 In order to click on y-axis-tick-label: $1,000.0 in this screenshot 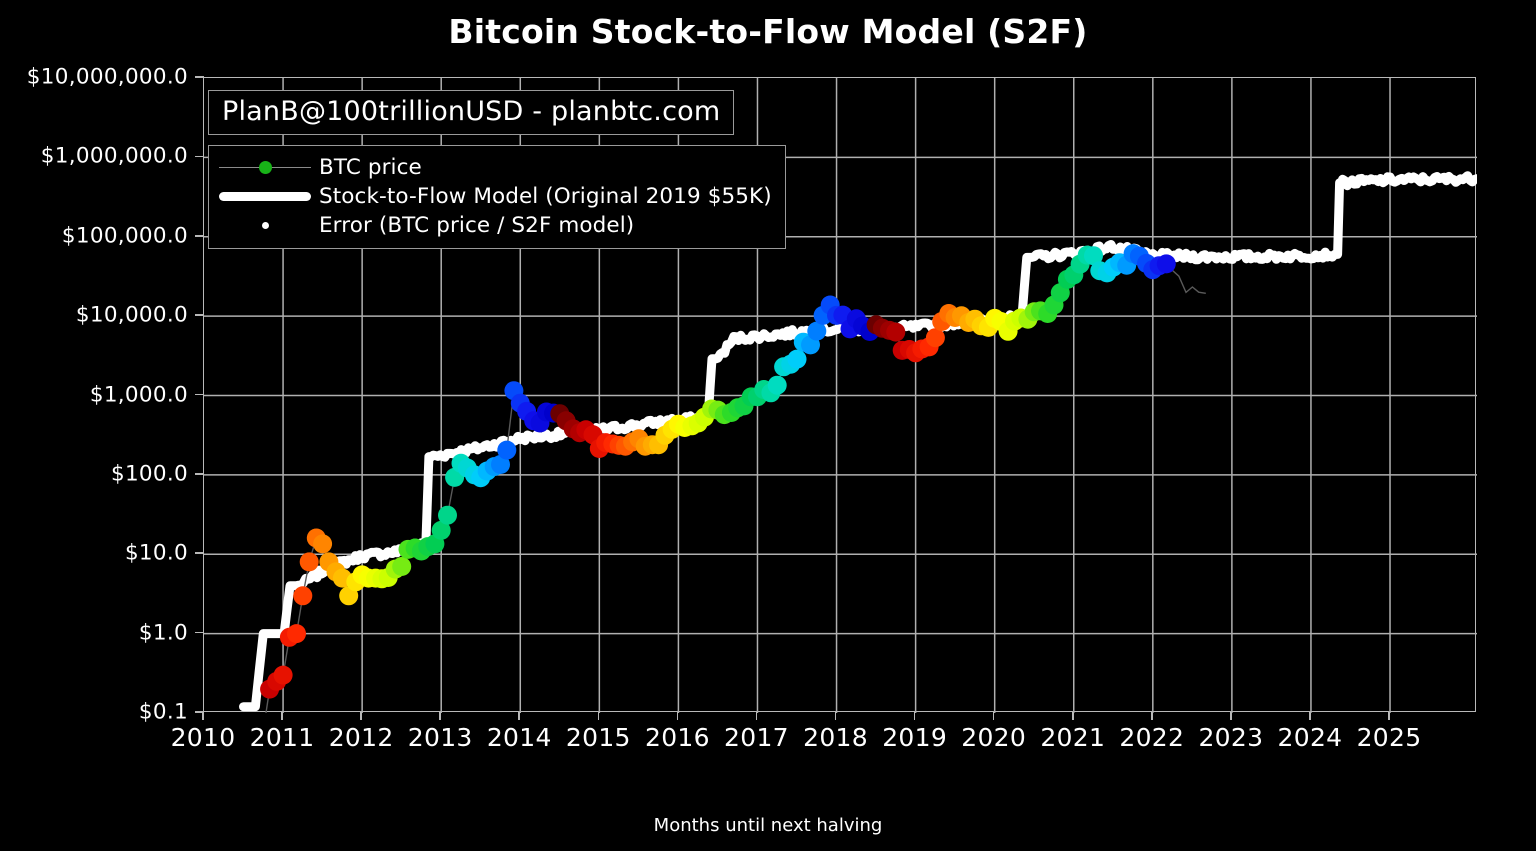, I will do `click(138, 394)`.